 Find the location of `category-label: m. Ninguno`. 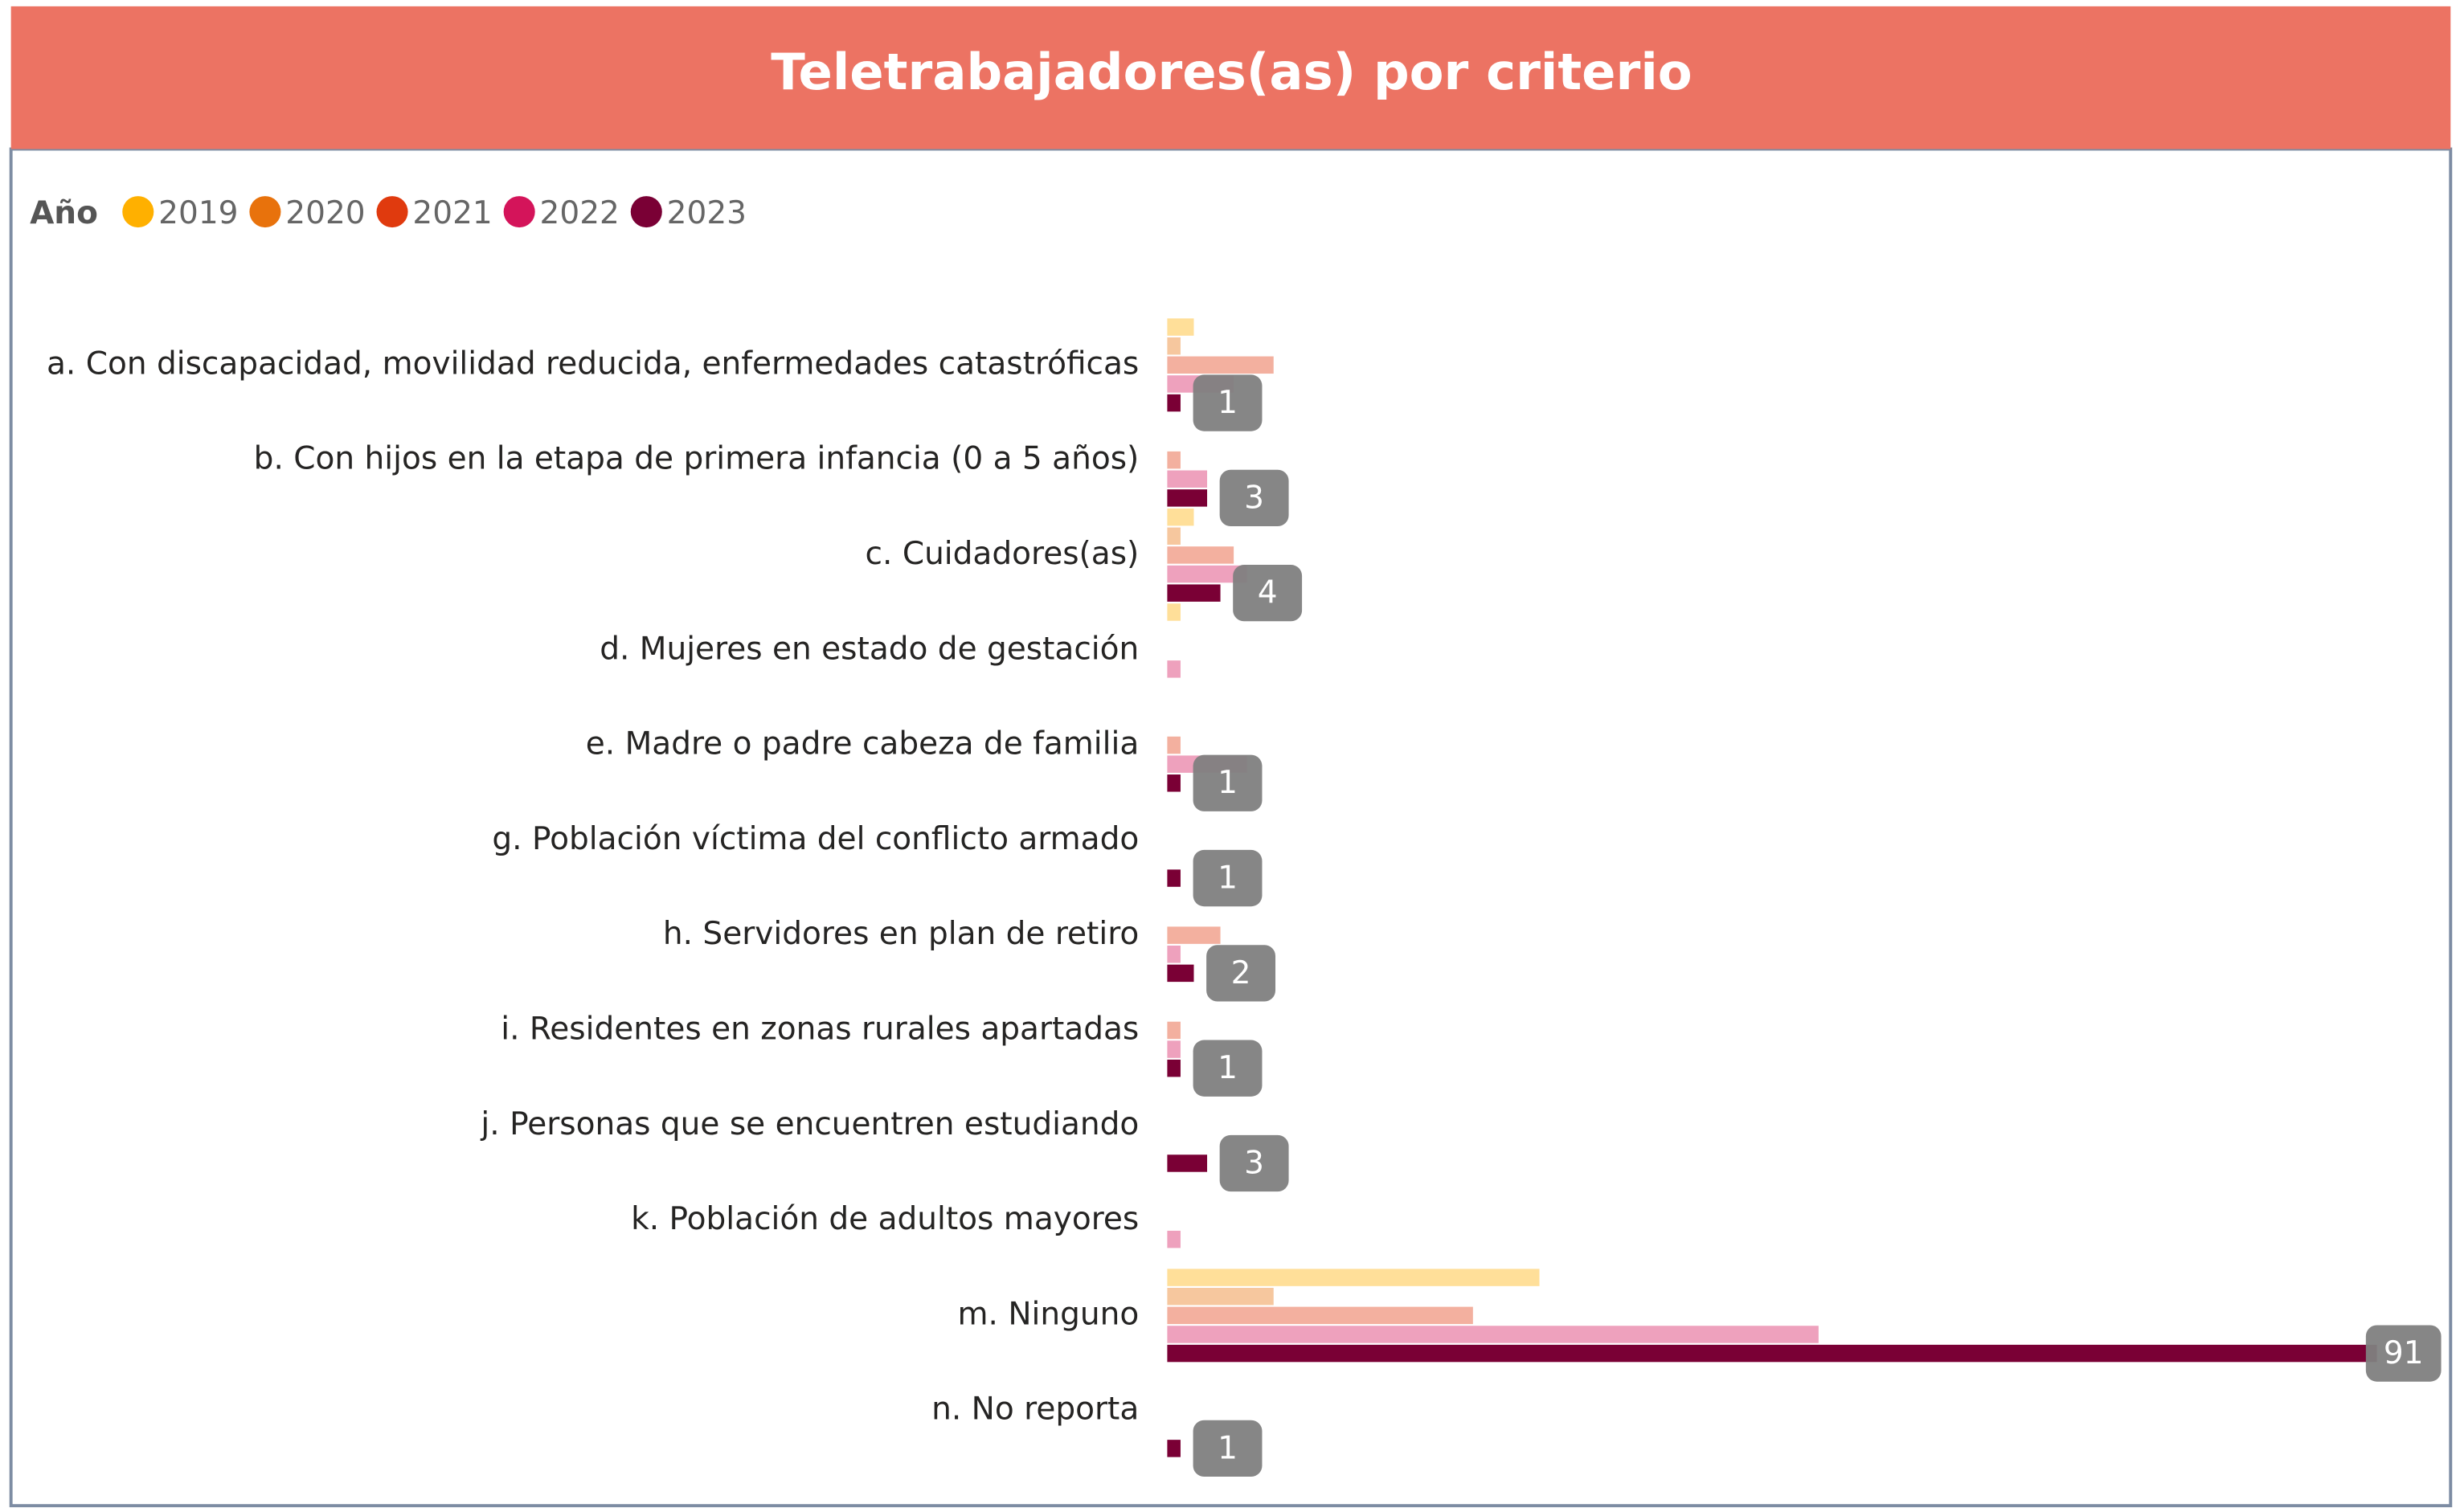

category-label: m. Ninguno is located at coordinates (1049, 1314).